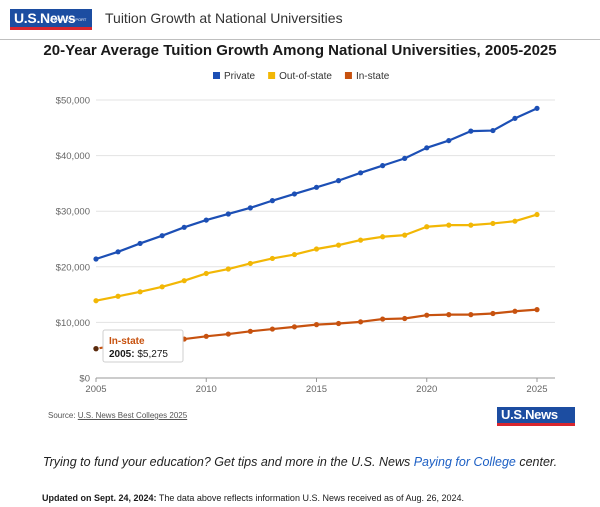 The image size is (600, 507). Describe the element at coordinates (84, 379) in the screenshot. I see `y-tick-label: $0` at that location.